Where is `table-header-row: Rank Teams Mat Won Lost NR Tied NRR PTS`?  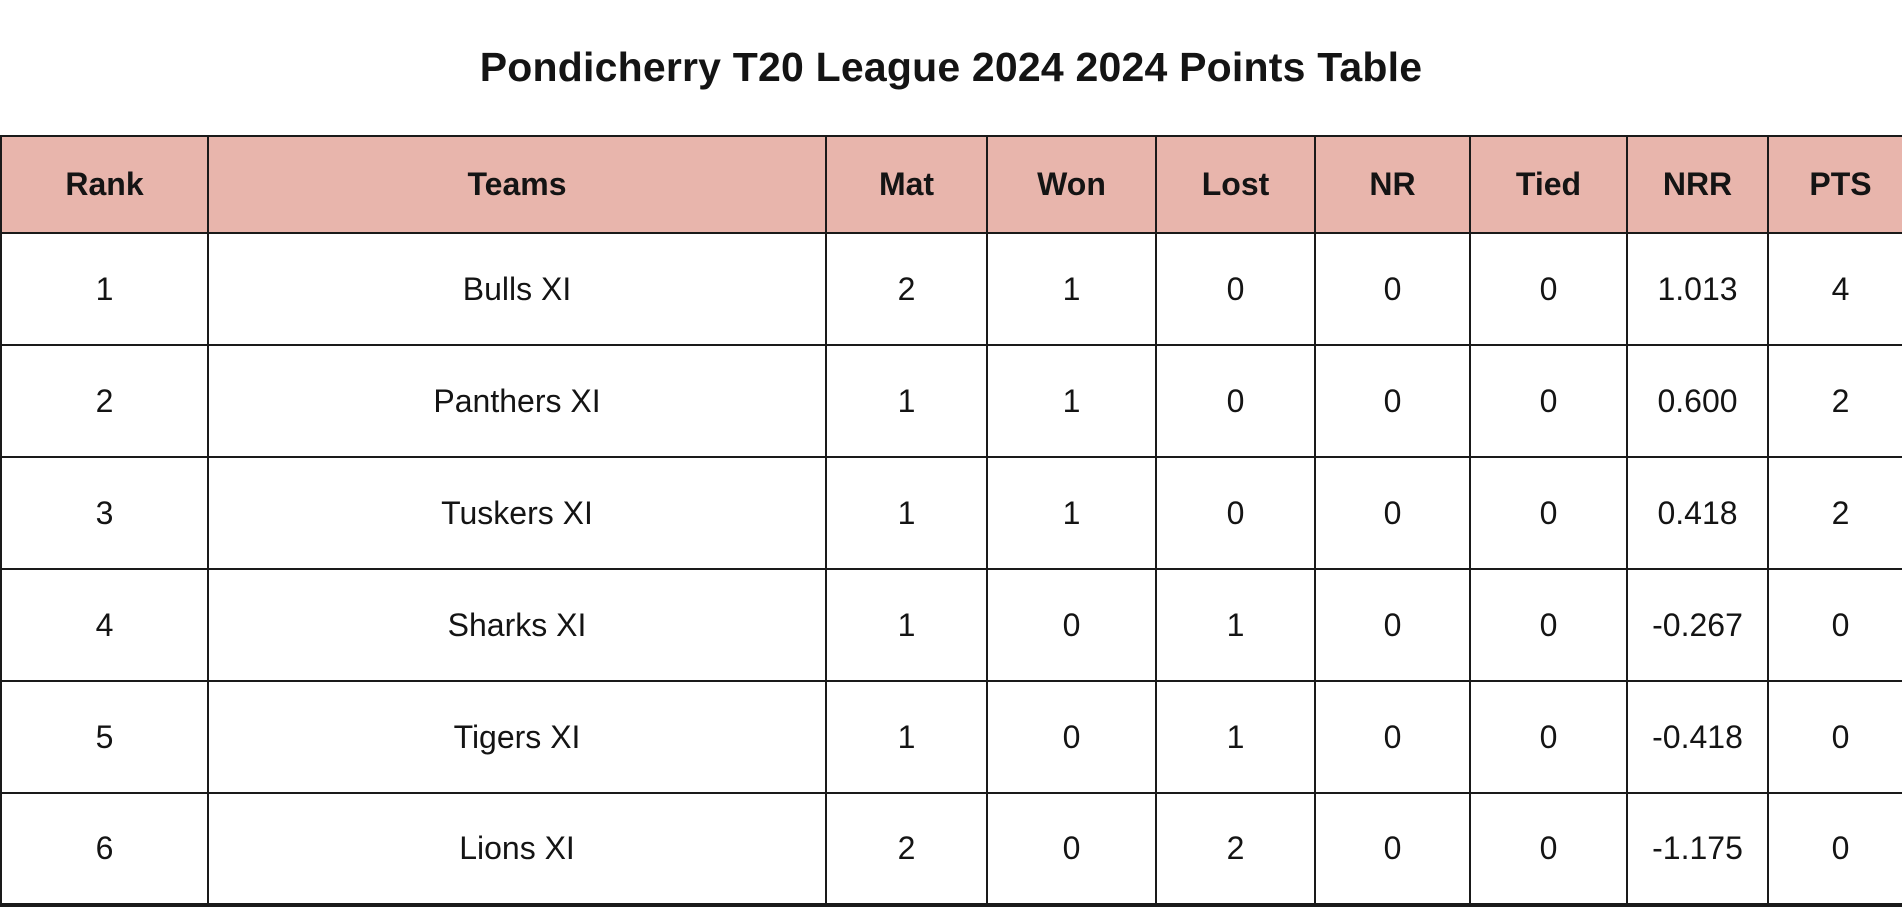
table-header-row: Rank Teams Mat Won Lost NR Tied NRR PTS is located at coordinates (951, 184).